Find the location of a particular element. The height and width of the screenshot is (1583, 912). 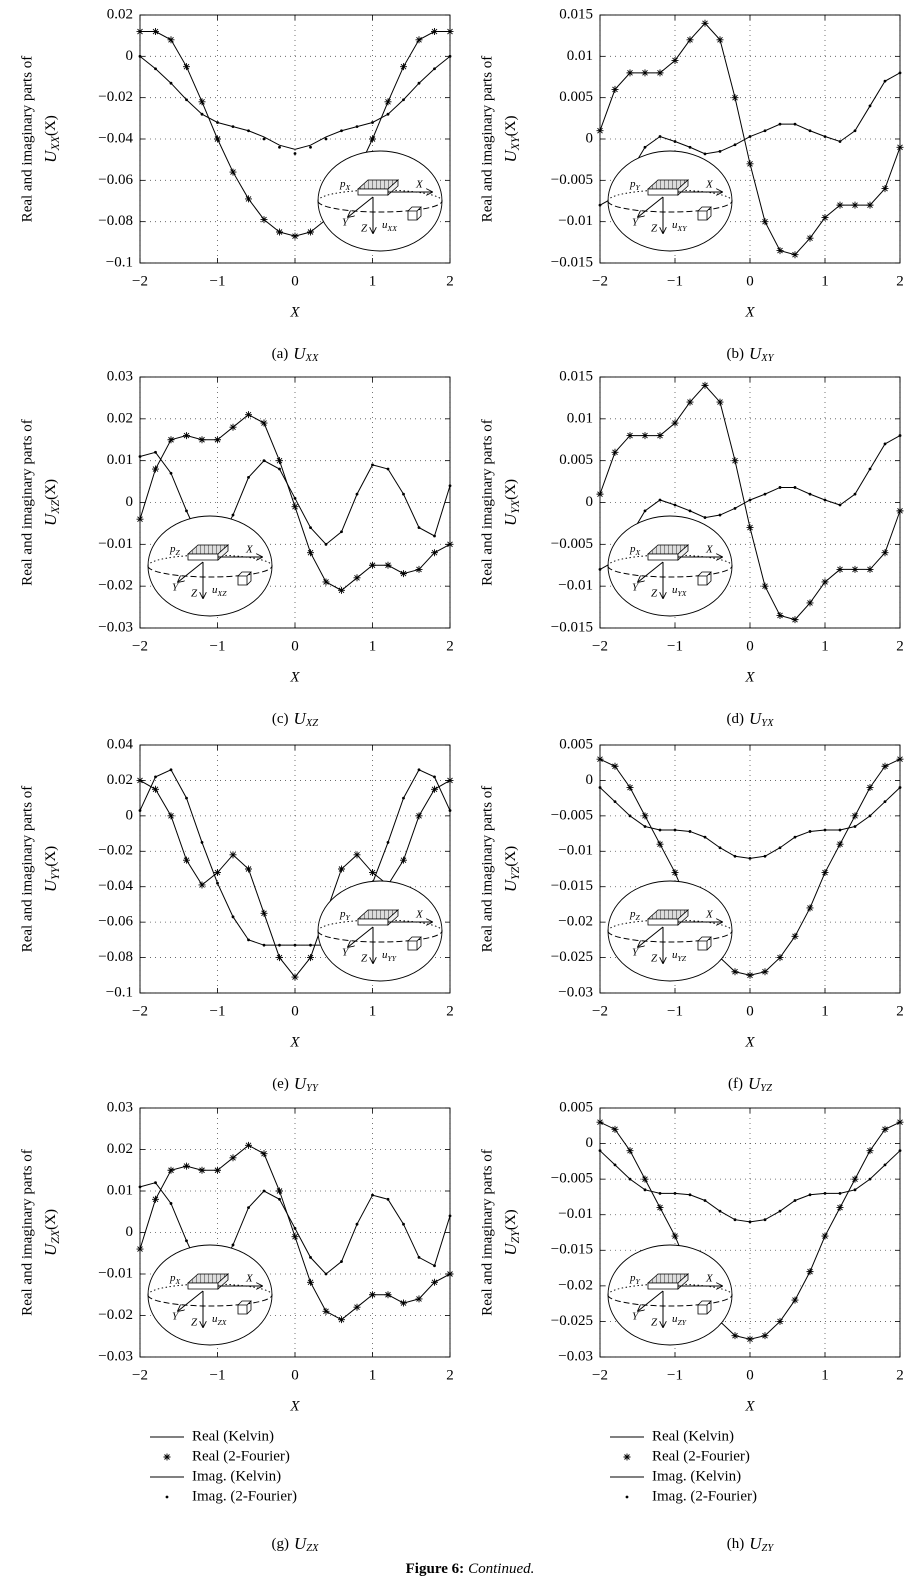

inset-response-part: YY is located at coordinates (392, 958).